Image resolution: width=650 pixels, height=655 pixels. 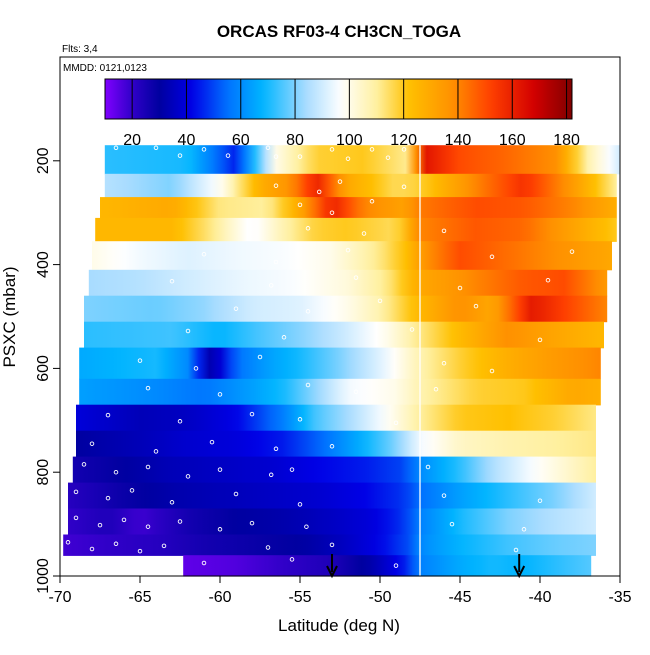 What do you see at coordinates (403, 140) in the screenshot?
I see `colorbar-tick-label: 120` at bounding box center [403, 140].